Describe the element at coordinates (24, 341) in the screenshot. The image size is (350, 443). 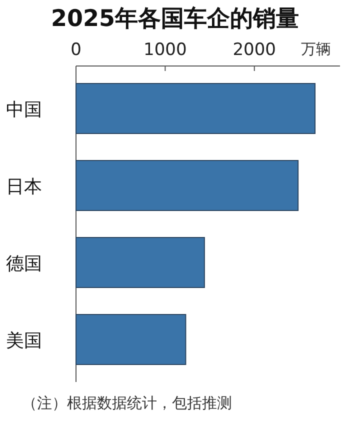
I see `y-tick-label: 美国` at that location.